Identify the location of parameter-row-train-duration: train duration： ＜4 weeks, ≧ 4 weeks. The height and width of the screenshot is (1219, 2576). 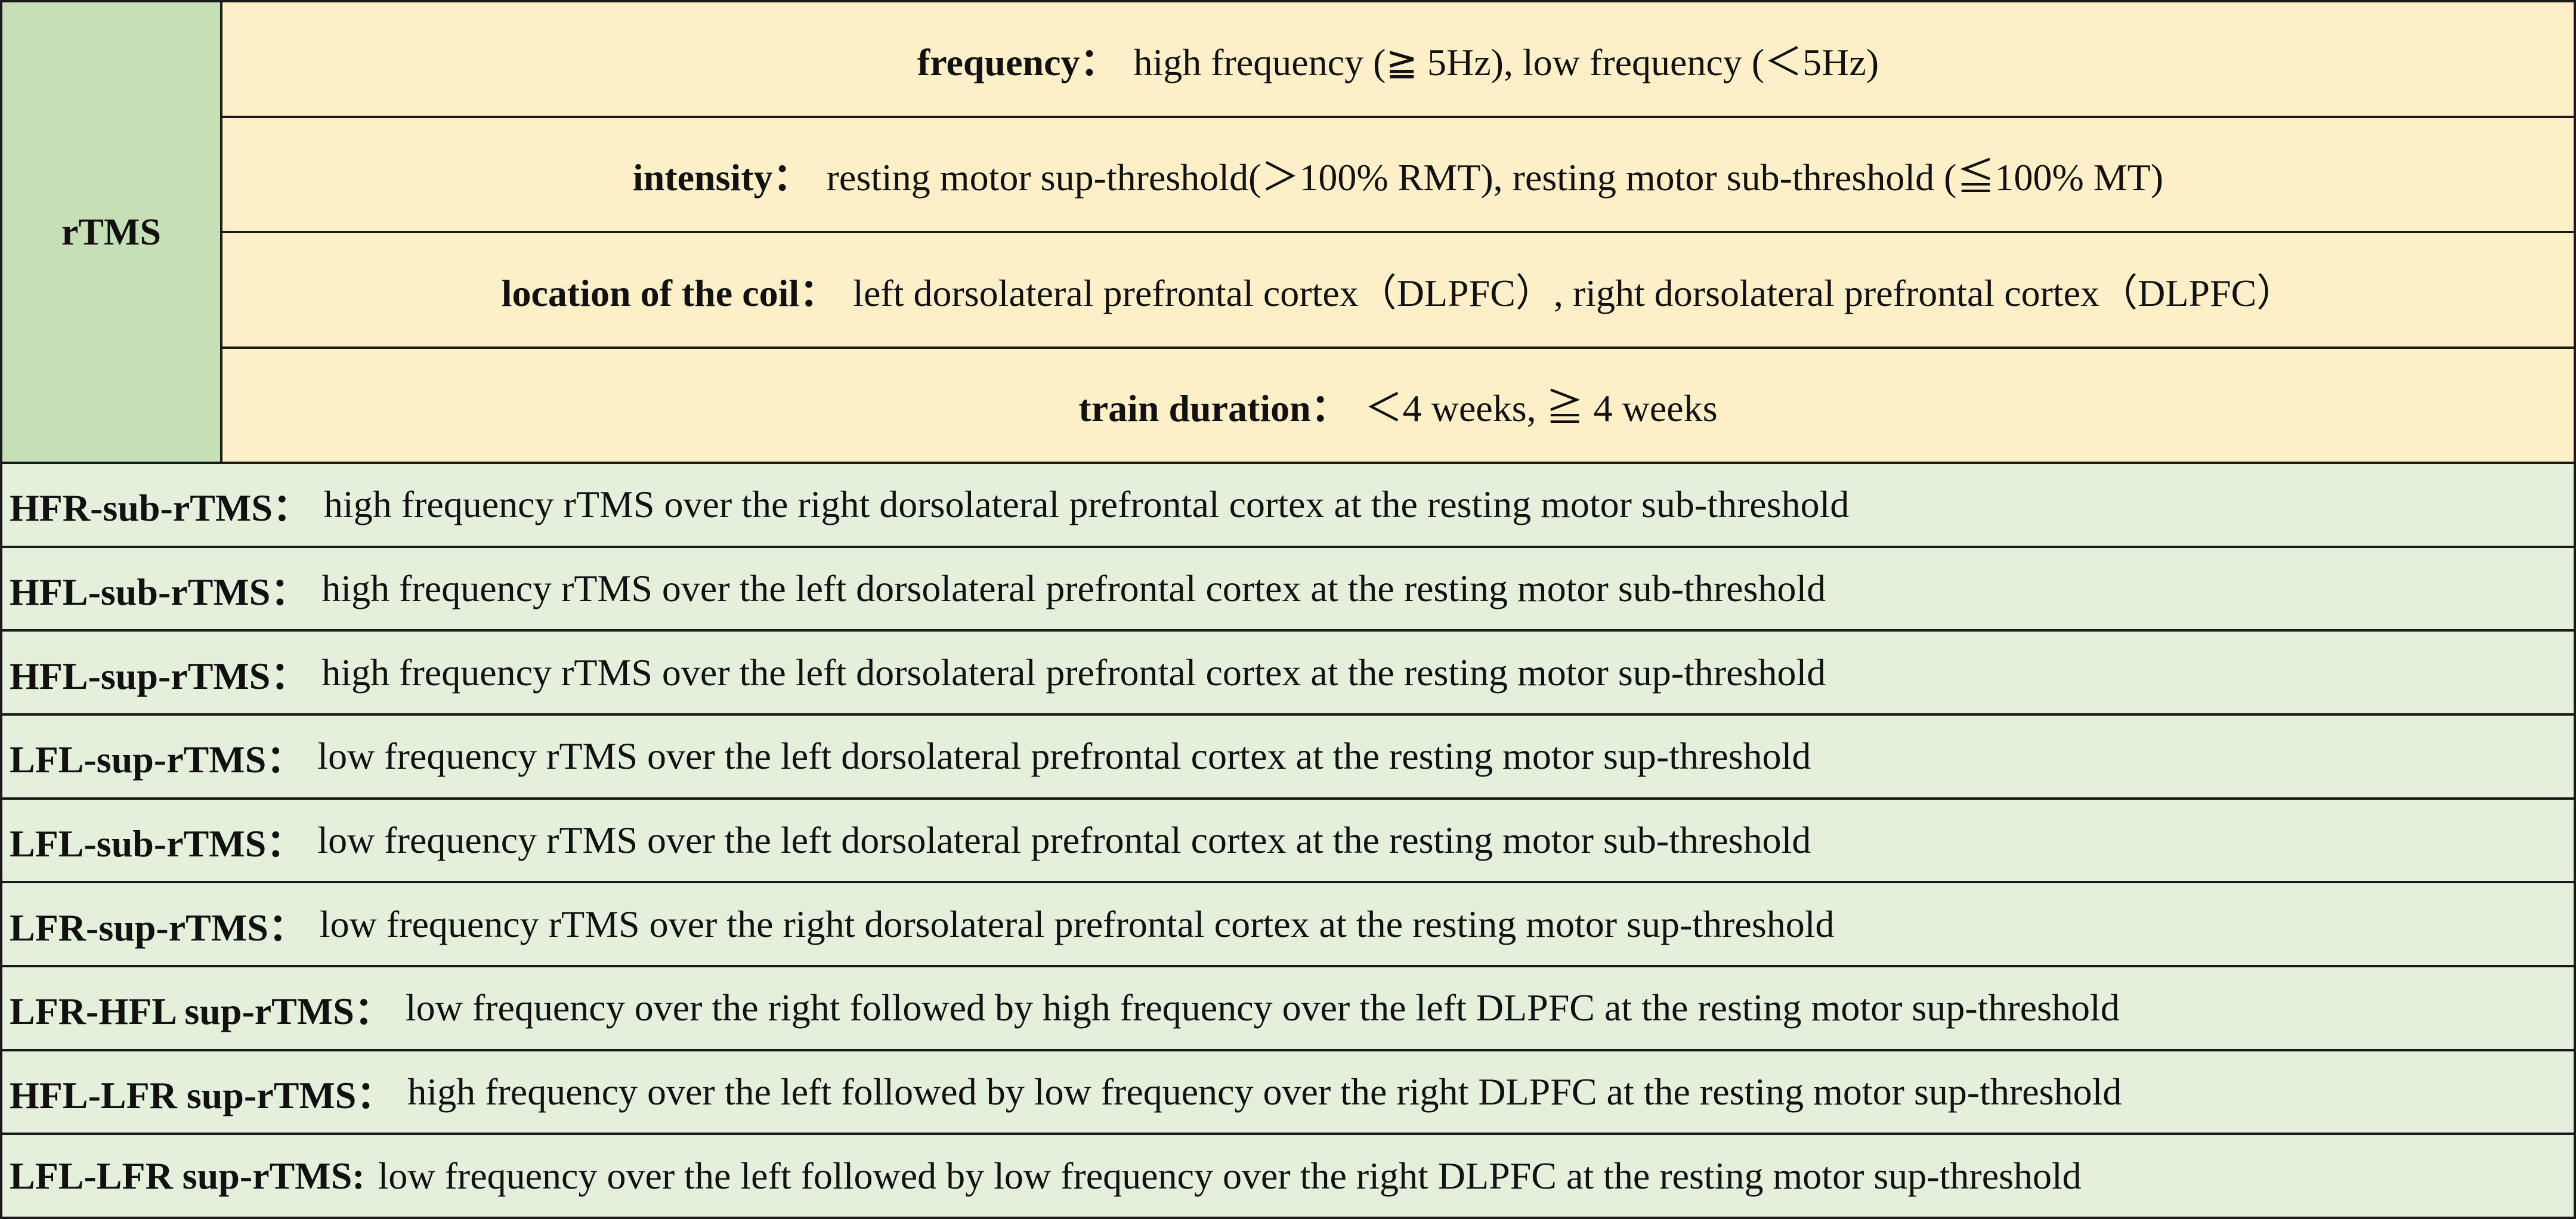
(1398, 405).